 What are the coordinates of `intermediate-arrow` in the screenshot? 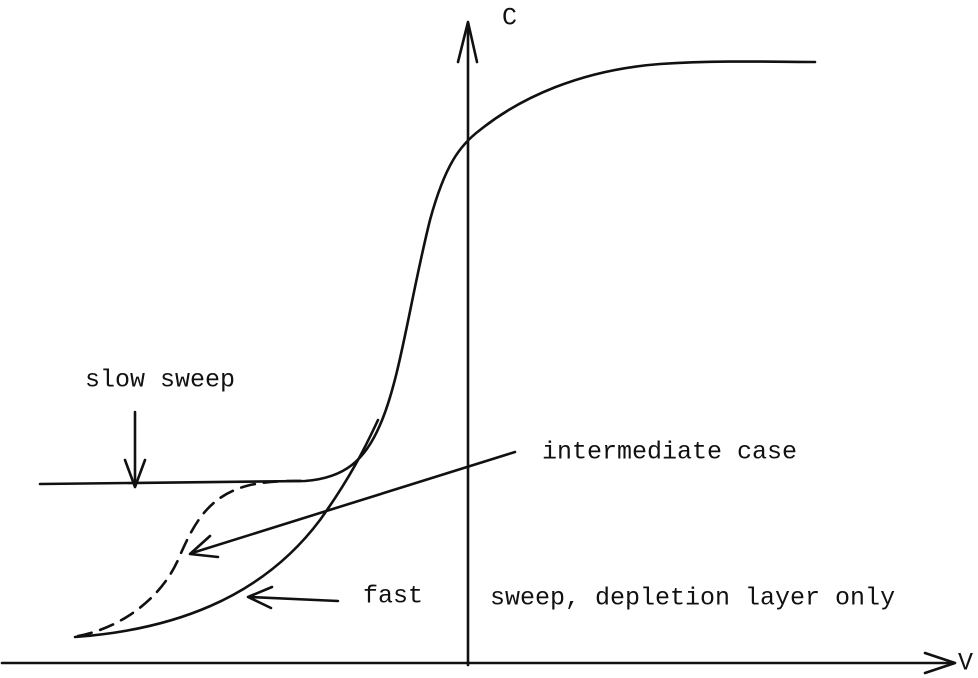 It's located at (353, 502).